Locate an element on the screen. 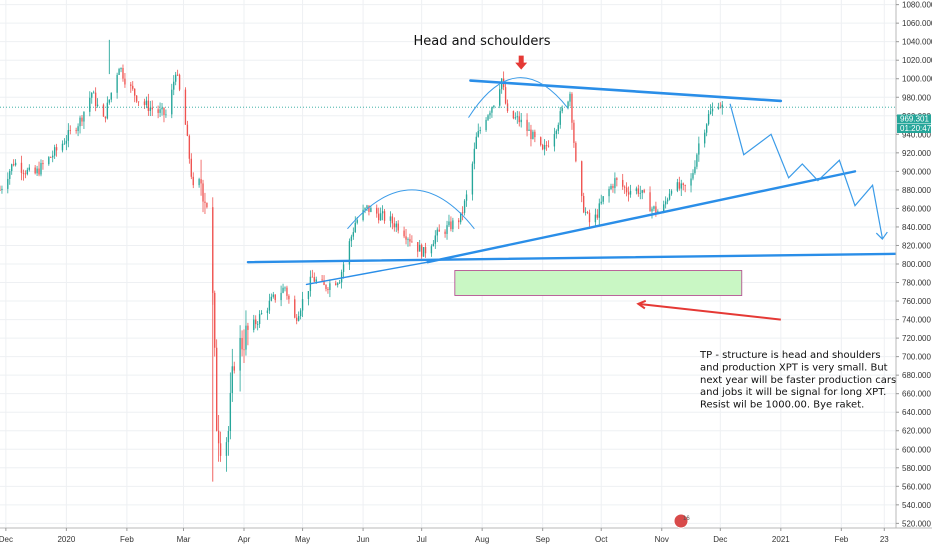 This screenshot has width=932, height=550. price-tick-label: 520.000 is located at coordinates (916, 523).